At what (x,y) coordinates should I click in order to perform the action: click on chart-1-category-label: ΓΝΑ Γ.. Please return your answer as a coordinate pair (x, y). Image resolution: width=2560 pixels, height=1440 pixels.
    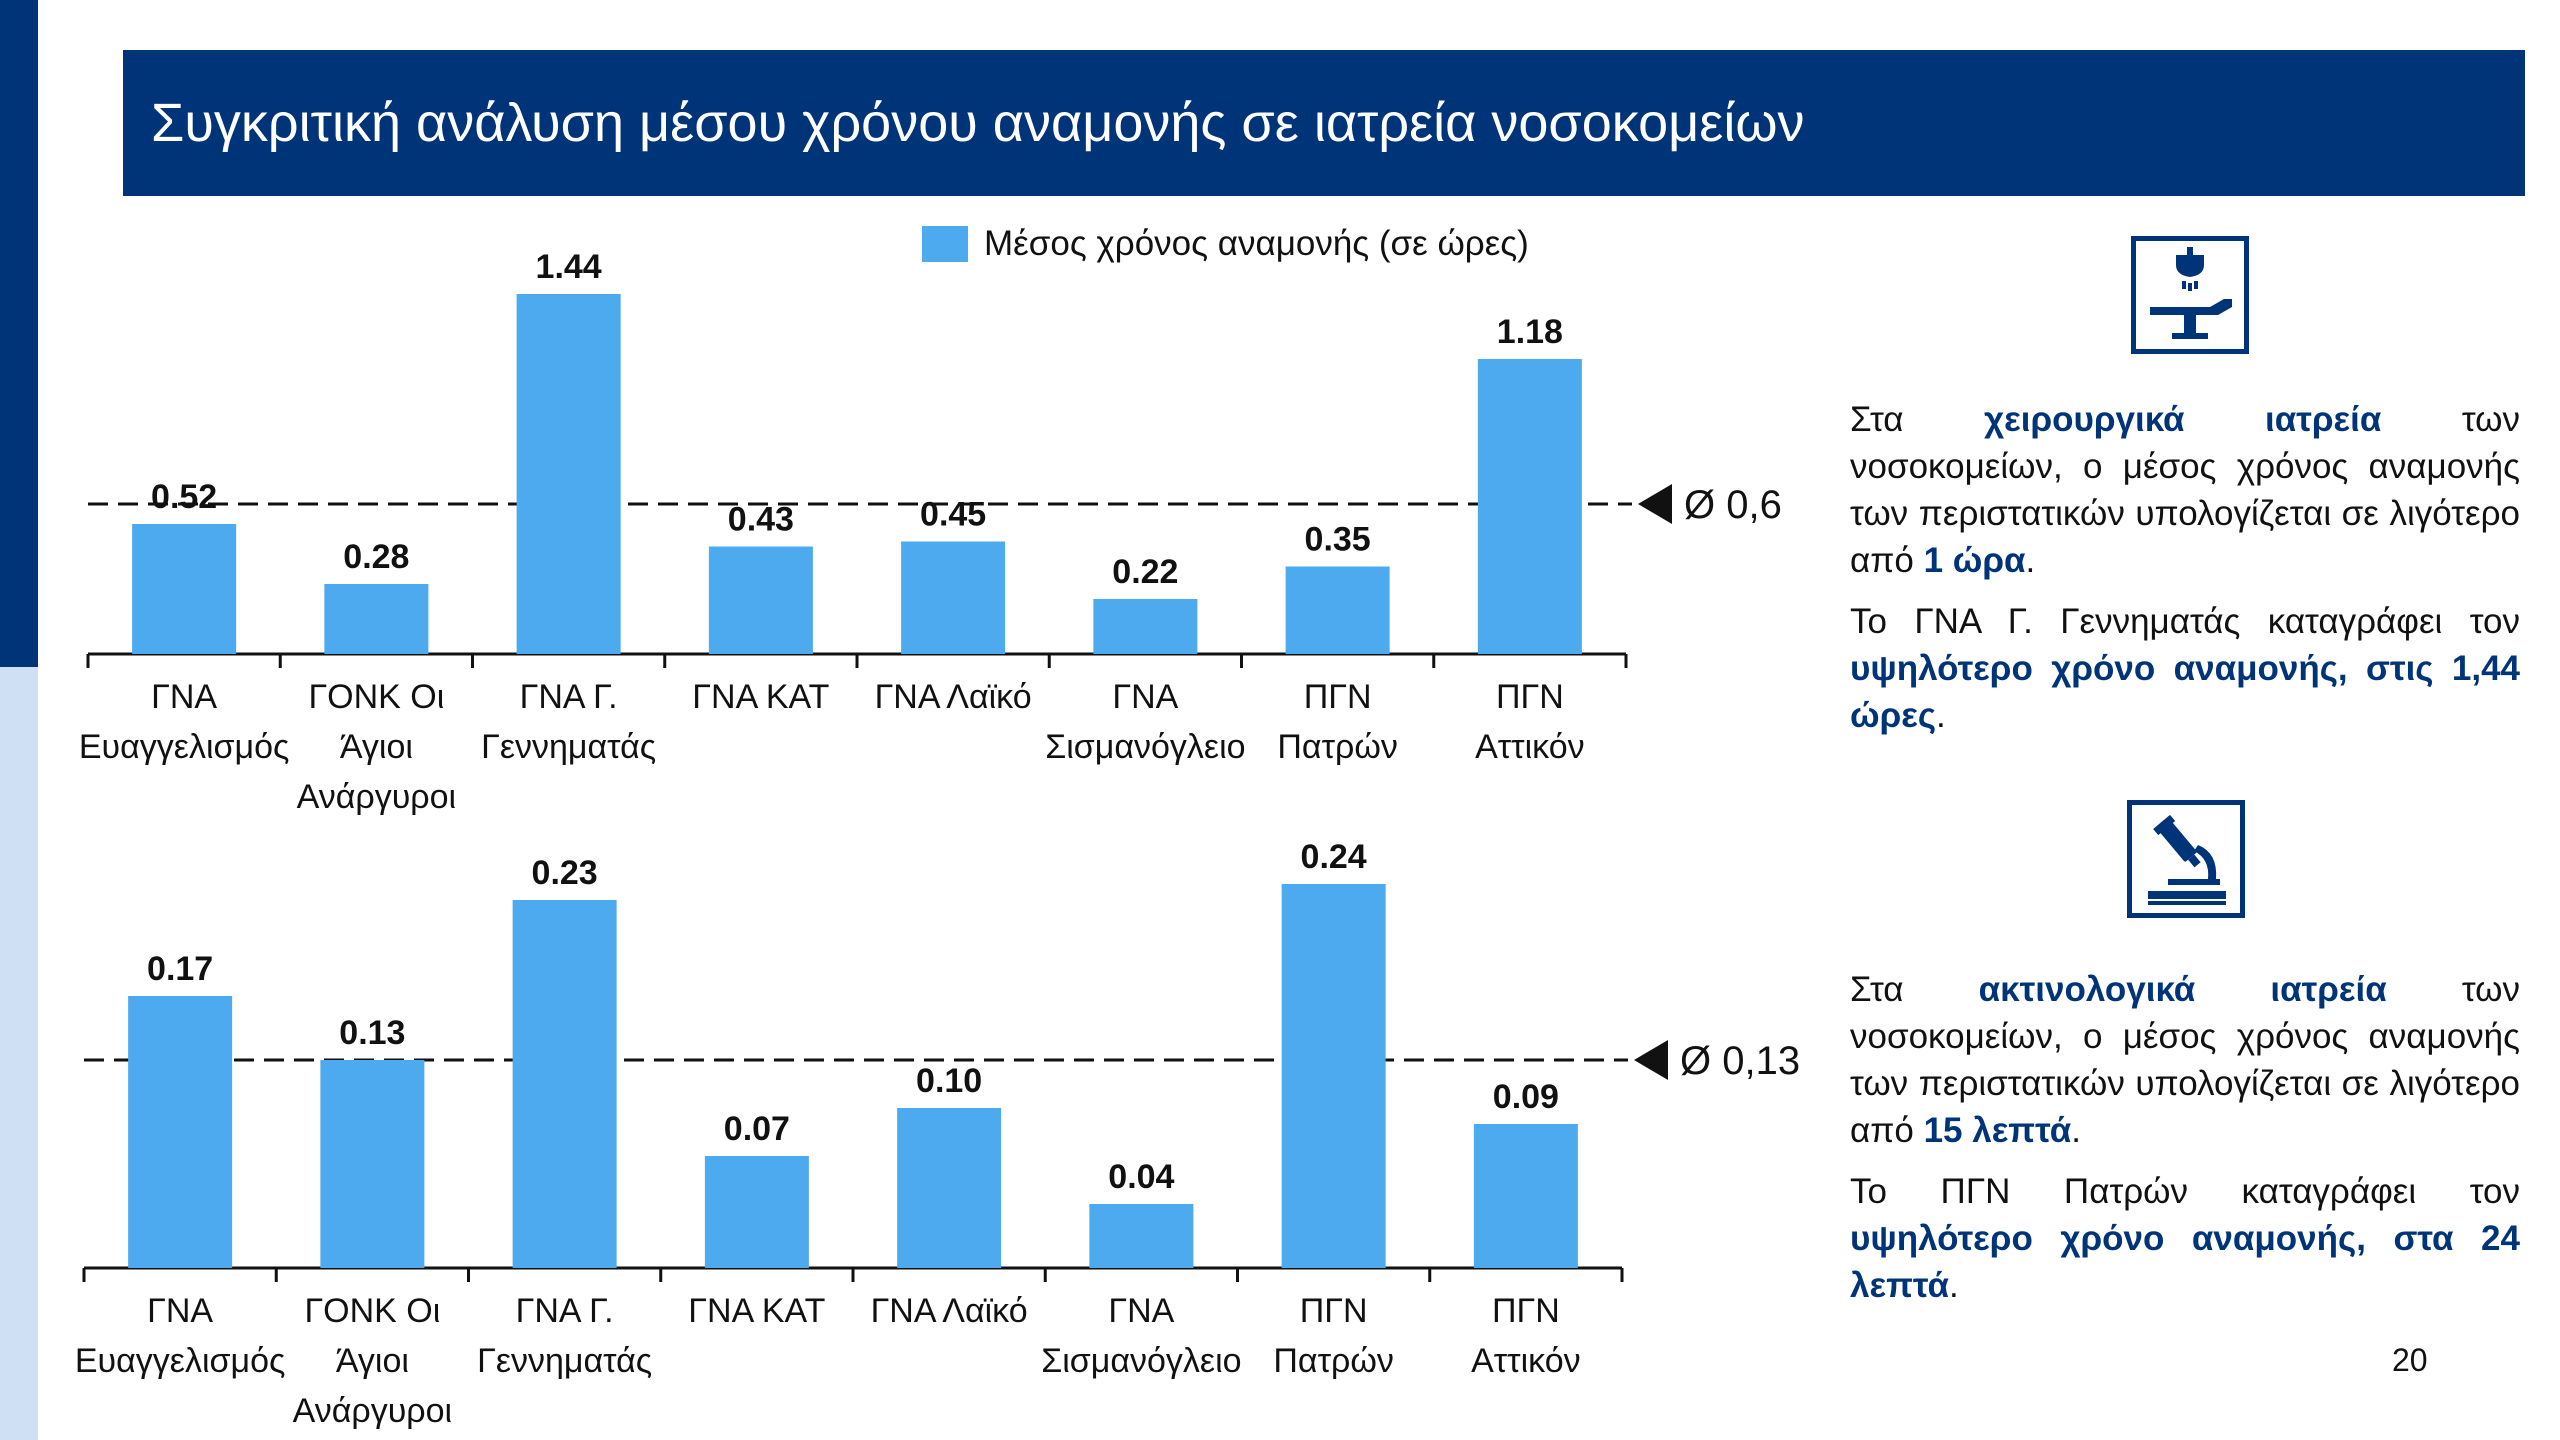
    Looking at the image, I should click on (565, 1311).